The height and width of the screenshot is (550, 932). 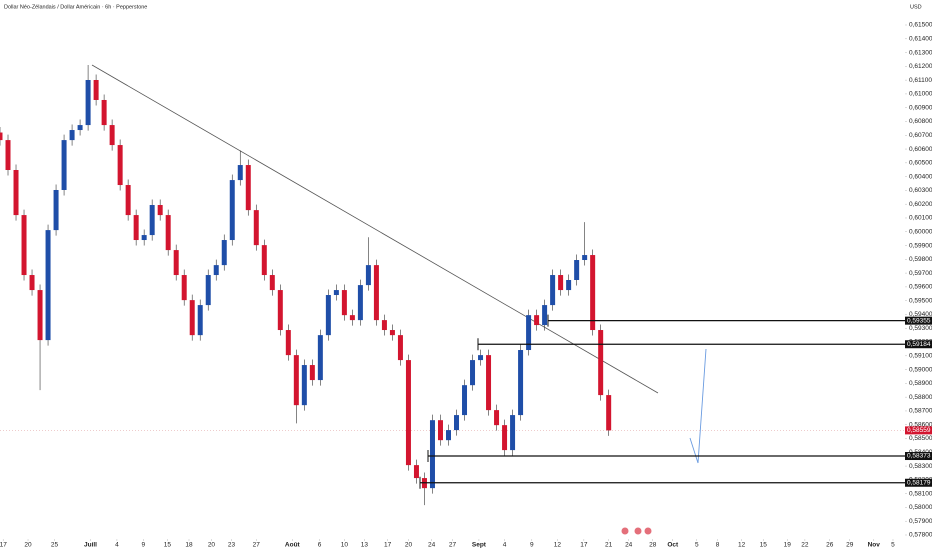 What do you see at coordinates (479, 545) in the screenshot?
I see `x-tick-label: Sept` at bounding box center [479, 545].